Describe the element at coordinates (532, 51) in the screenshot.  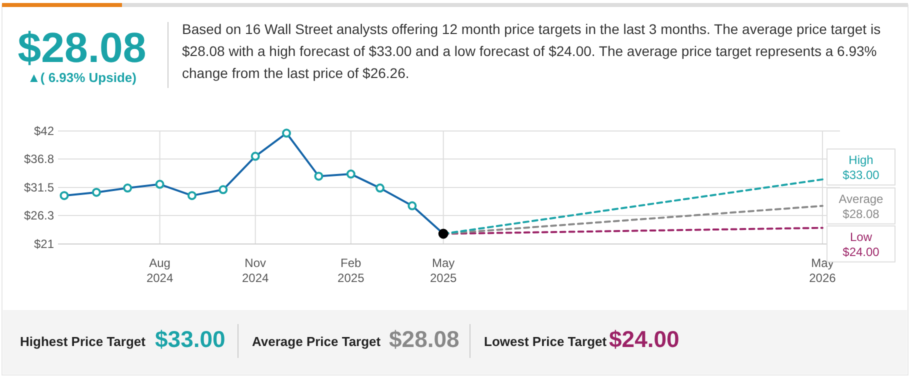
I see `text: Based on 16 Wall Street analysts offering 12 month price targets in the last 3 months. The average price target is $28.08 with a high forecast of $33.00 and a low forecast of $24.00. The average price target represents a 6.93% change from the last price of $26.26.` at that location.